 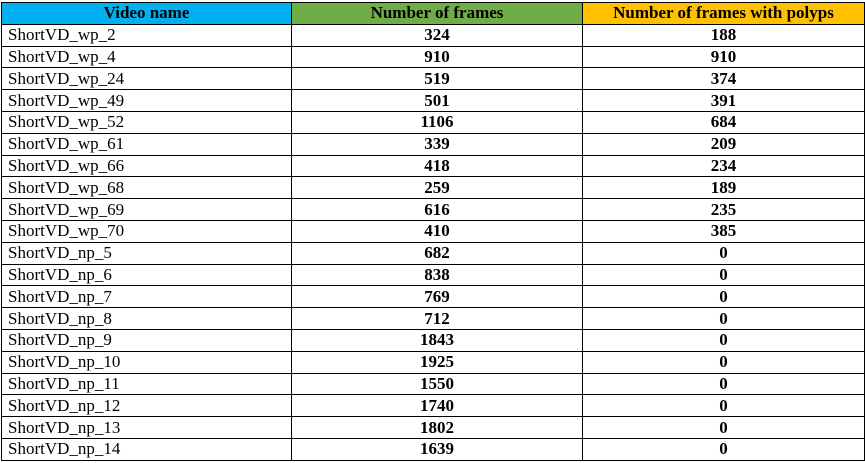 What do you see at coordinates (146, 57) in the screenshot?
I see `video-name-cell: ShortVD_wp_4` at bounding box center [146, 57].